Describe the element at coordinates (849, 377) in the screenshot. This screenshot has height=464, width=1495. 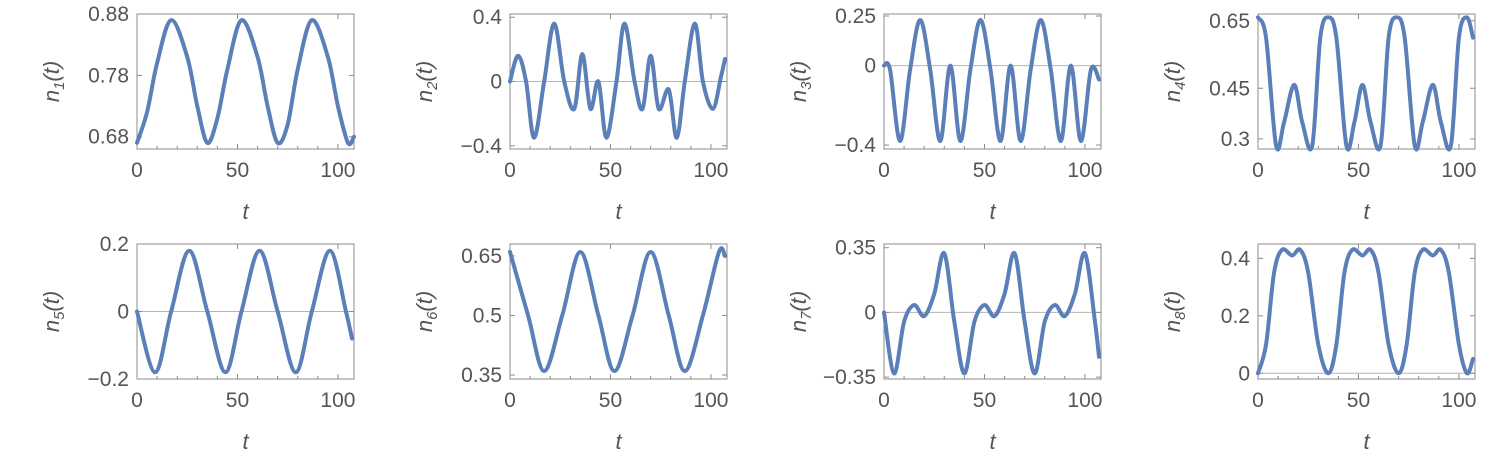
I see `y-tick-label: −0.35` at that location.